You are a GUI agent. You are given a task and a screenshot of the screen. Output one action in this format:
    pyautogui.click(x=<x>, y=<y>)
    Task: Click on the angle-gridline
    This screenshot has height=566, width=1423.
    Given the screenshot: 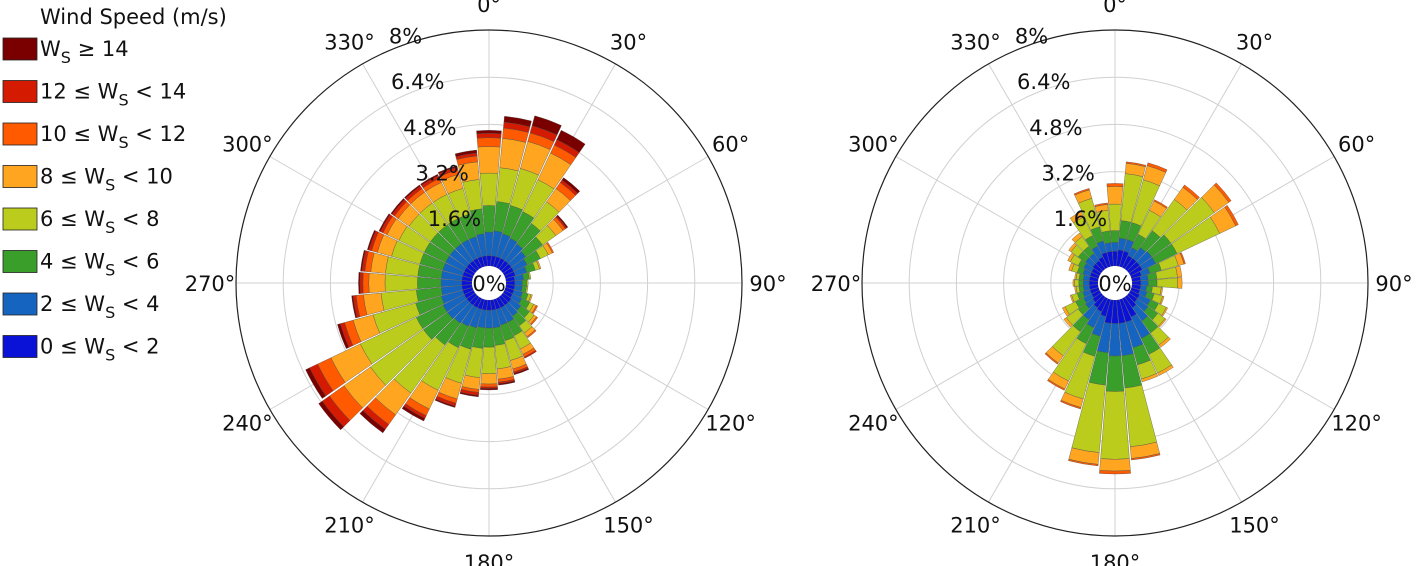 What is the action you would take?
    pyautogui.click(x=606, y=350)
    